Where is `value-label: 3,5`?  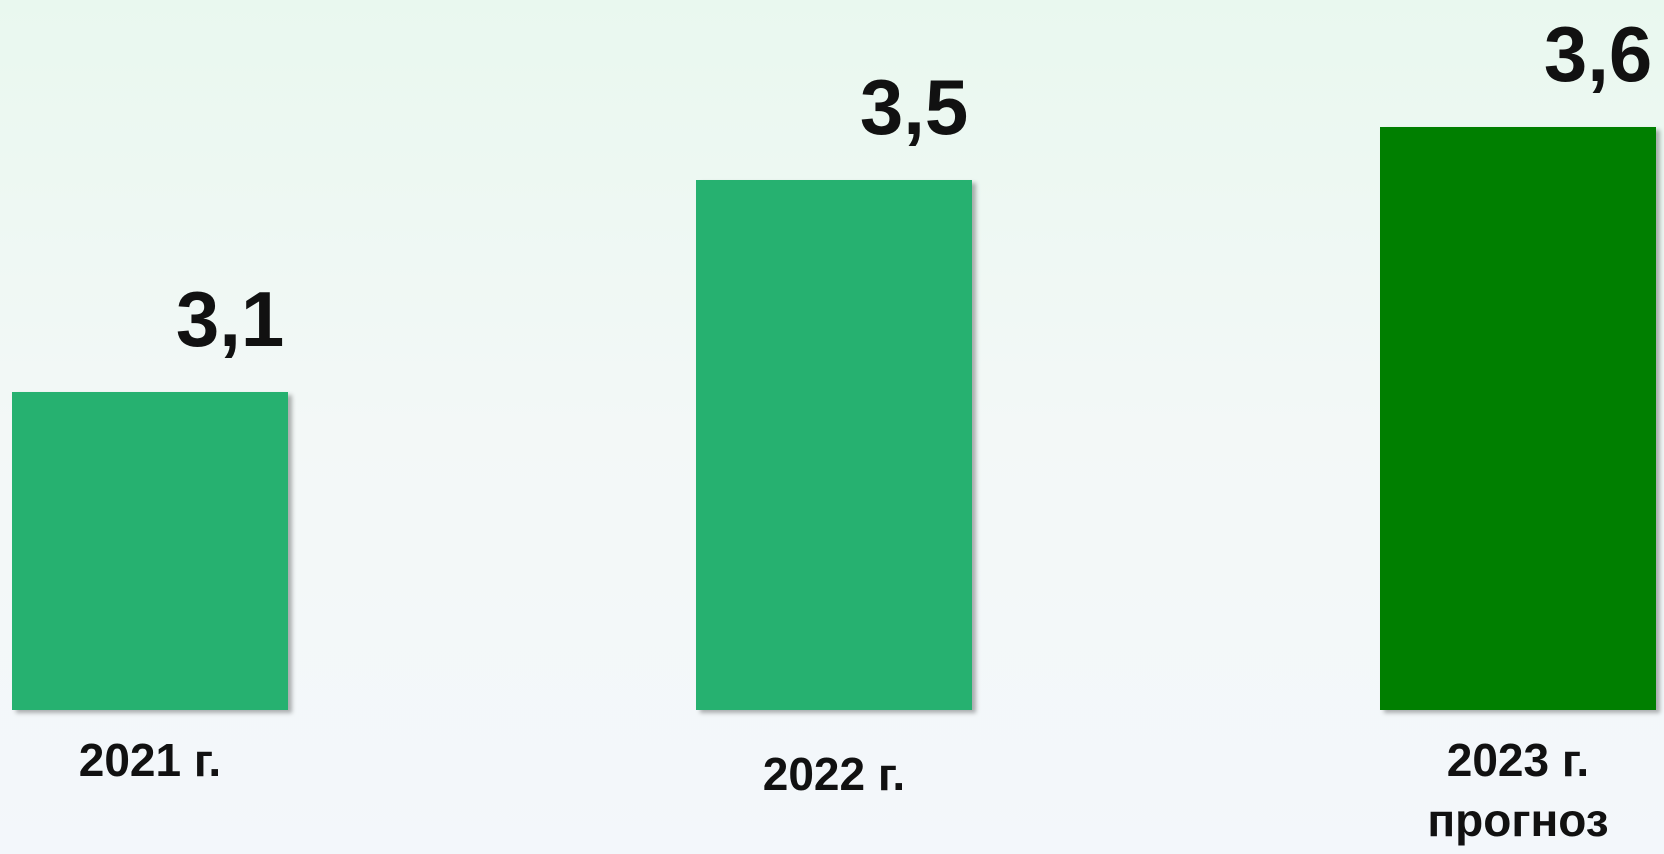
value-label: 3,5 is located at coordinates (914, 107).